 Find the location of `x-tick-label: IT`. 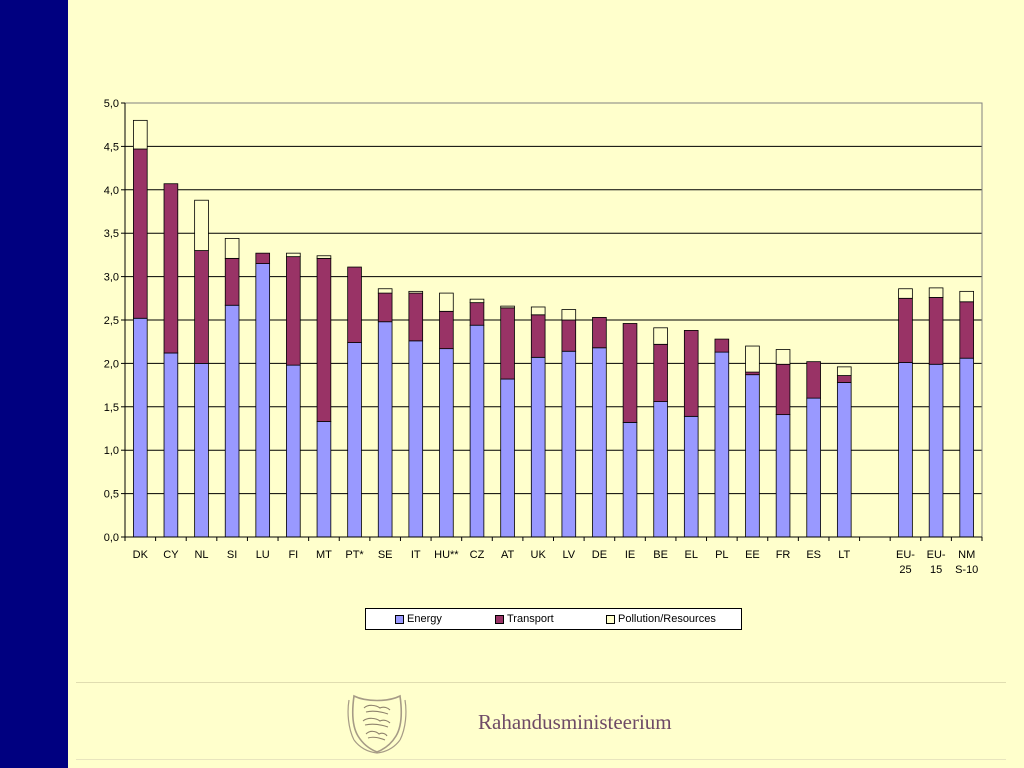

x-tick-label: IT is located at coordinates (416, 555).